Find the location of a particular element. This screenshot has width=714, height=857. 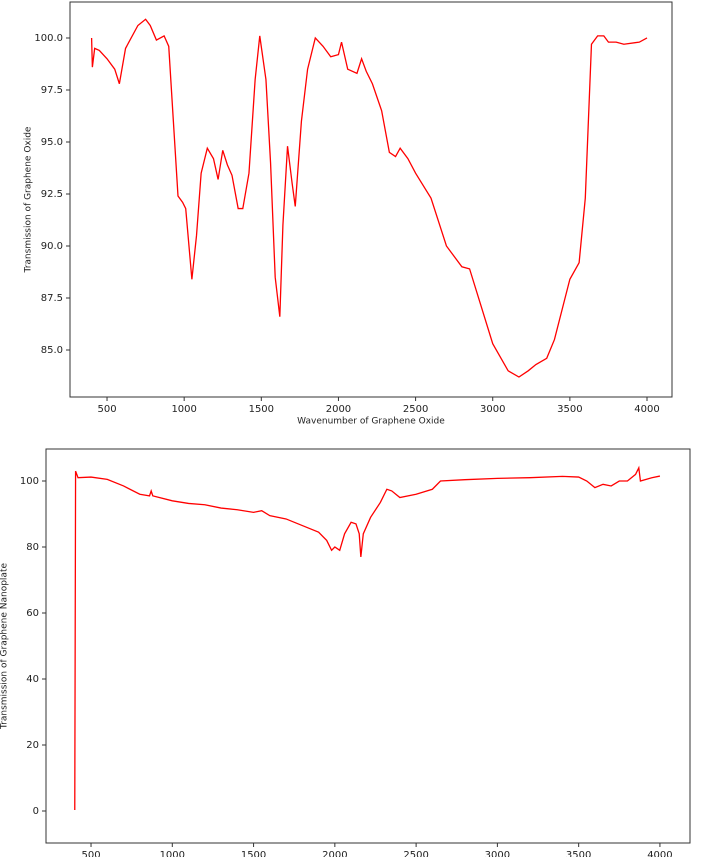

y-tick-label: 0 is located at coordinates (36, 811).